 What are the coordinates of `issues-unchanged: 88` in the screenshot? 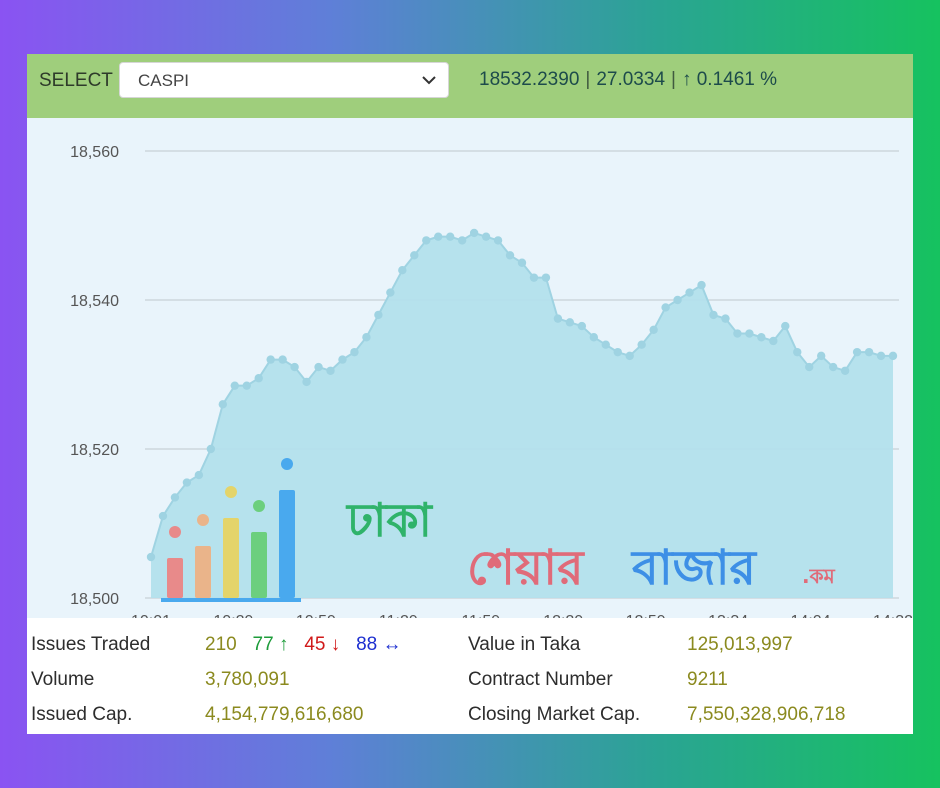 It's located at (367, 644).